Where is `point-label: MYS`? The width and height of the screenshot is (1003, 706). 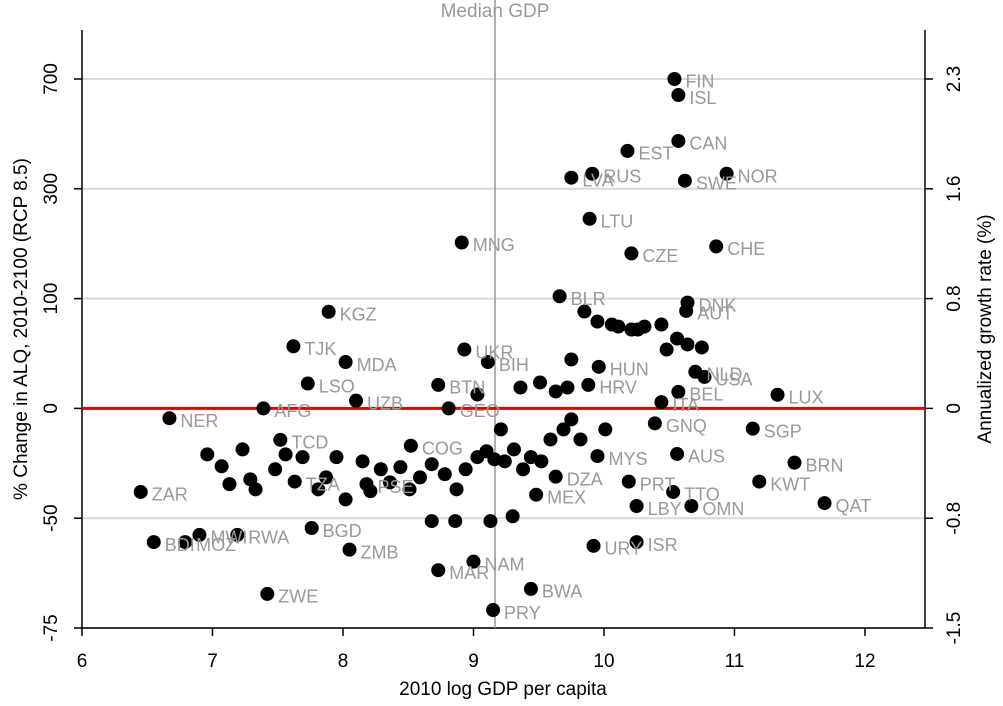
point-label: MYS is located at coordinates (627, 459).